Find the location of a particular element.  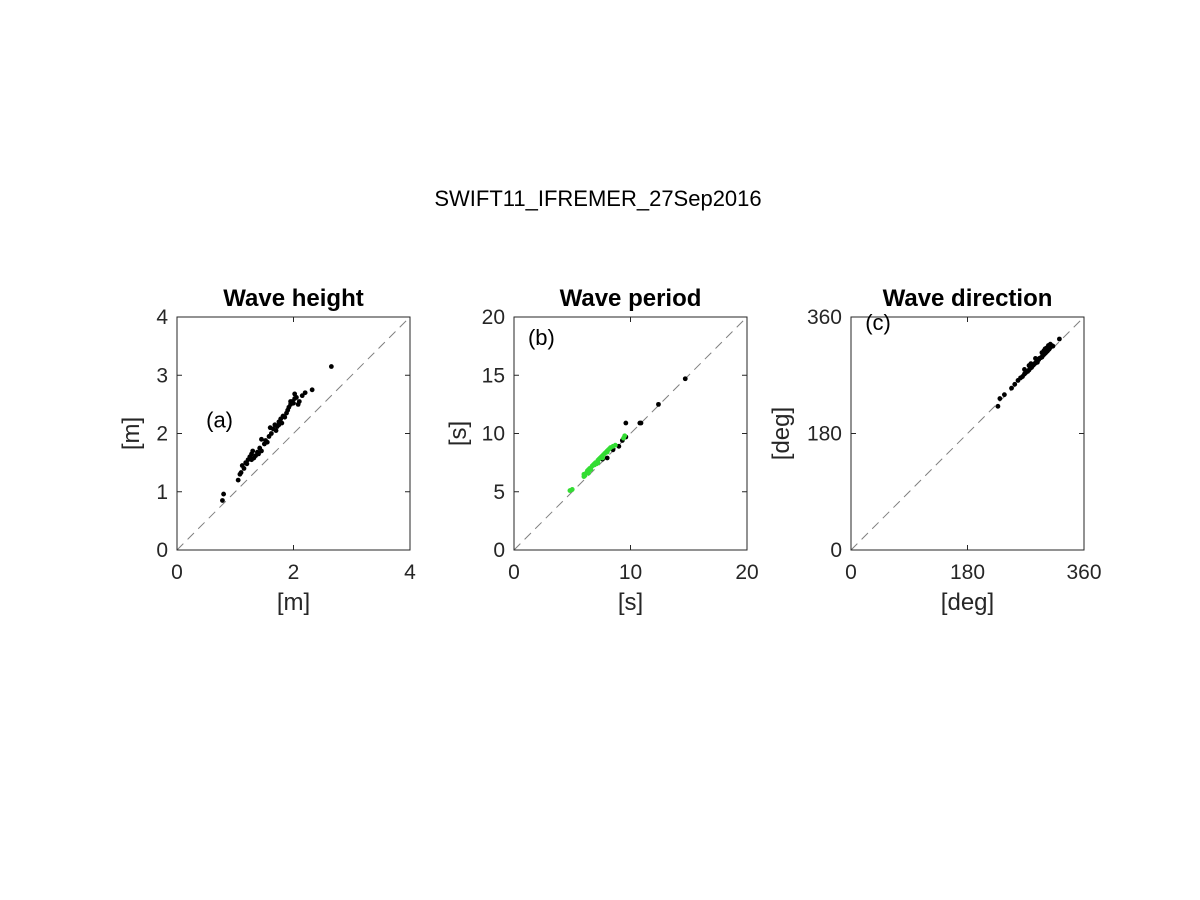

x-axis-label: [deg] is located at coordinates (967, 602).